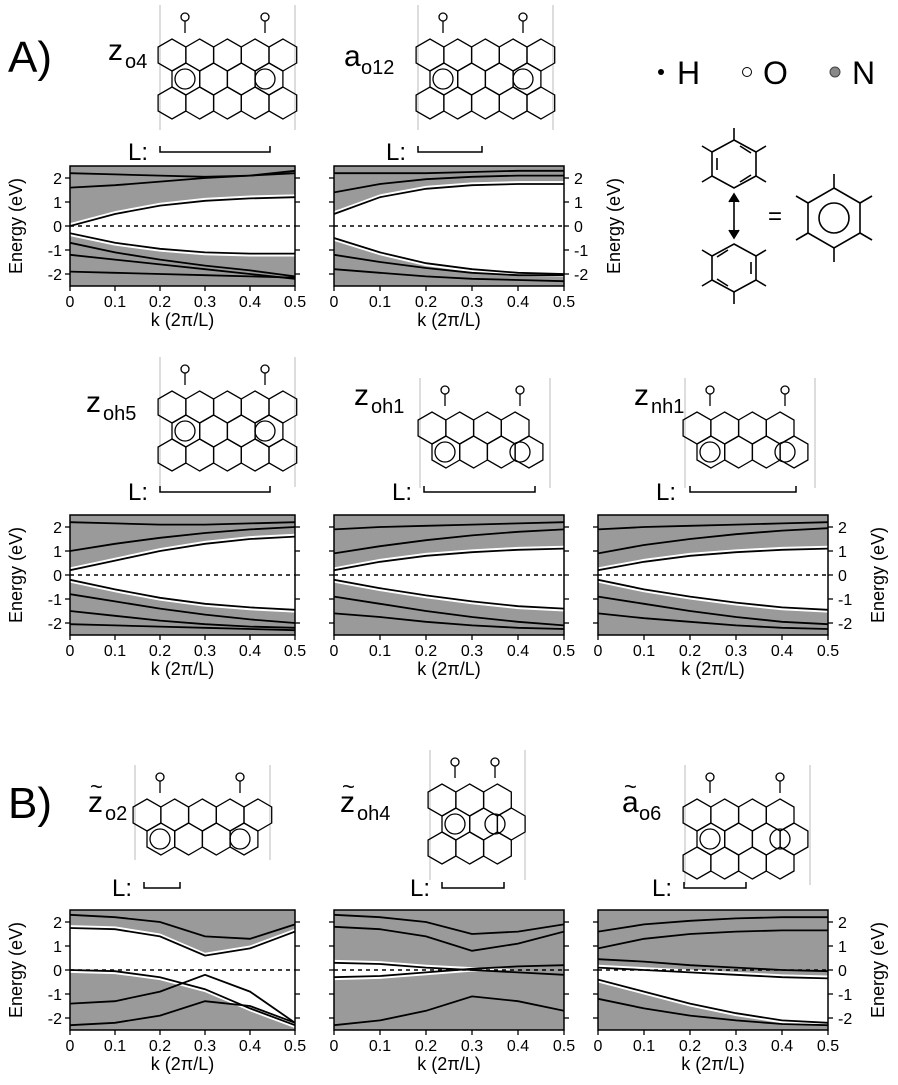  I want to click on y-tick-label: 0, so click(842, 971).